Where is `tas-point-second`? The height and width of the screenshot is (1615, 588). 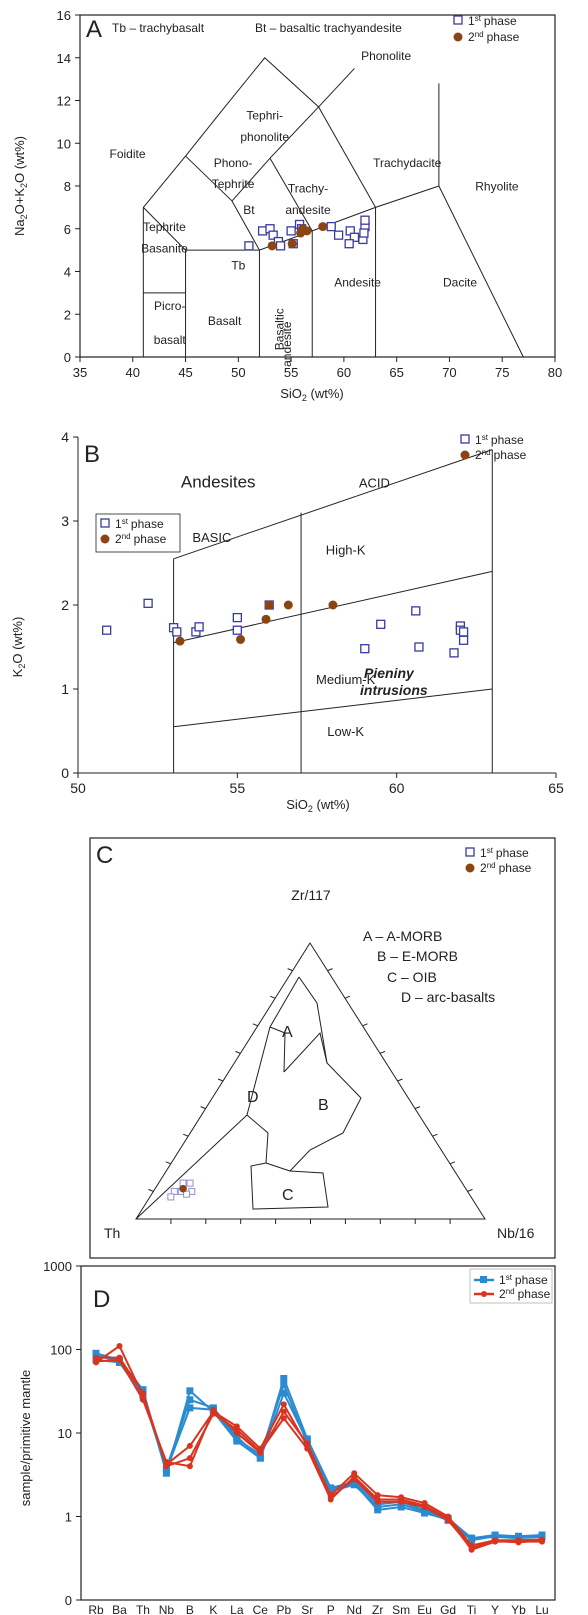
tas-point-second is located at coordinates (323, 227).